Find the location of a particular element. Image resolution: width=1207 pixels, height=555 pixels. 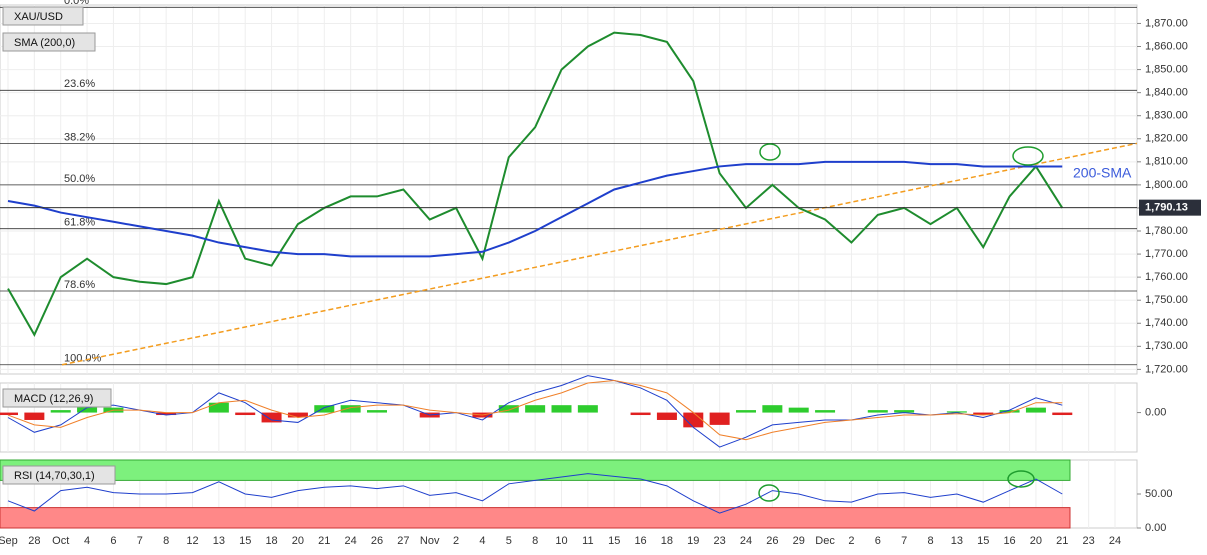

fib-label: 100.0% is located at coordinates (83, 359).